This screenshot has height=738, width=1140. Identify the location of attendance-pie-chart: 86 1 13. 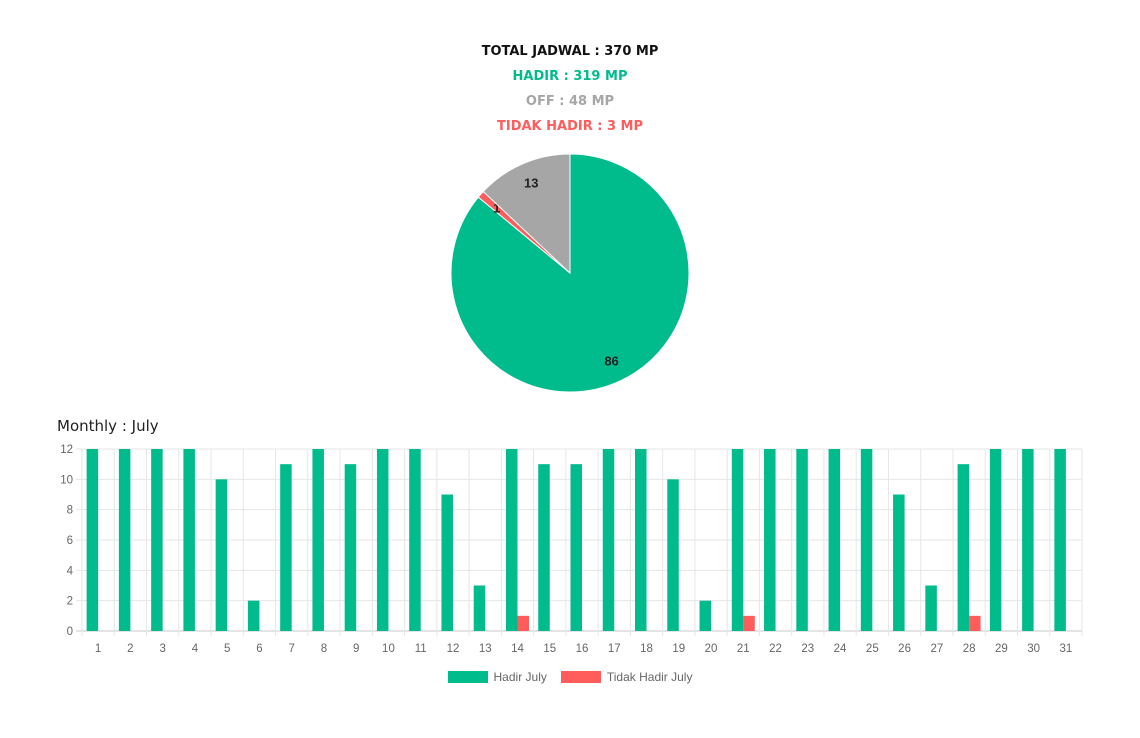
(570, 273).